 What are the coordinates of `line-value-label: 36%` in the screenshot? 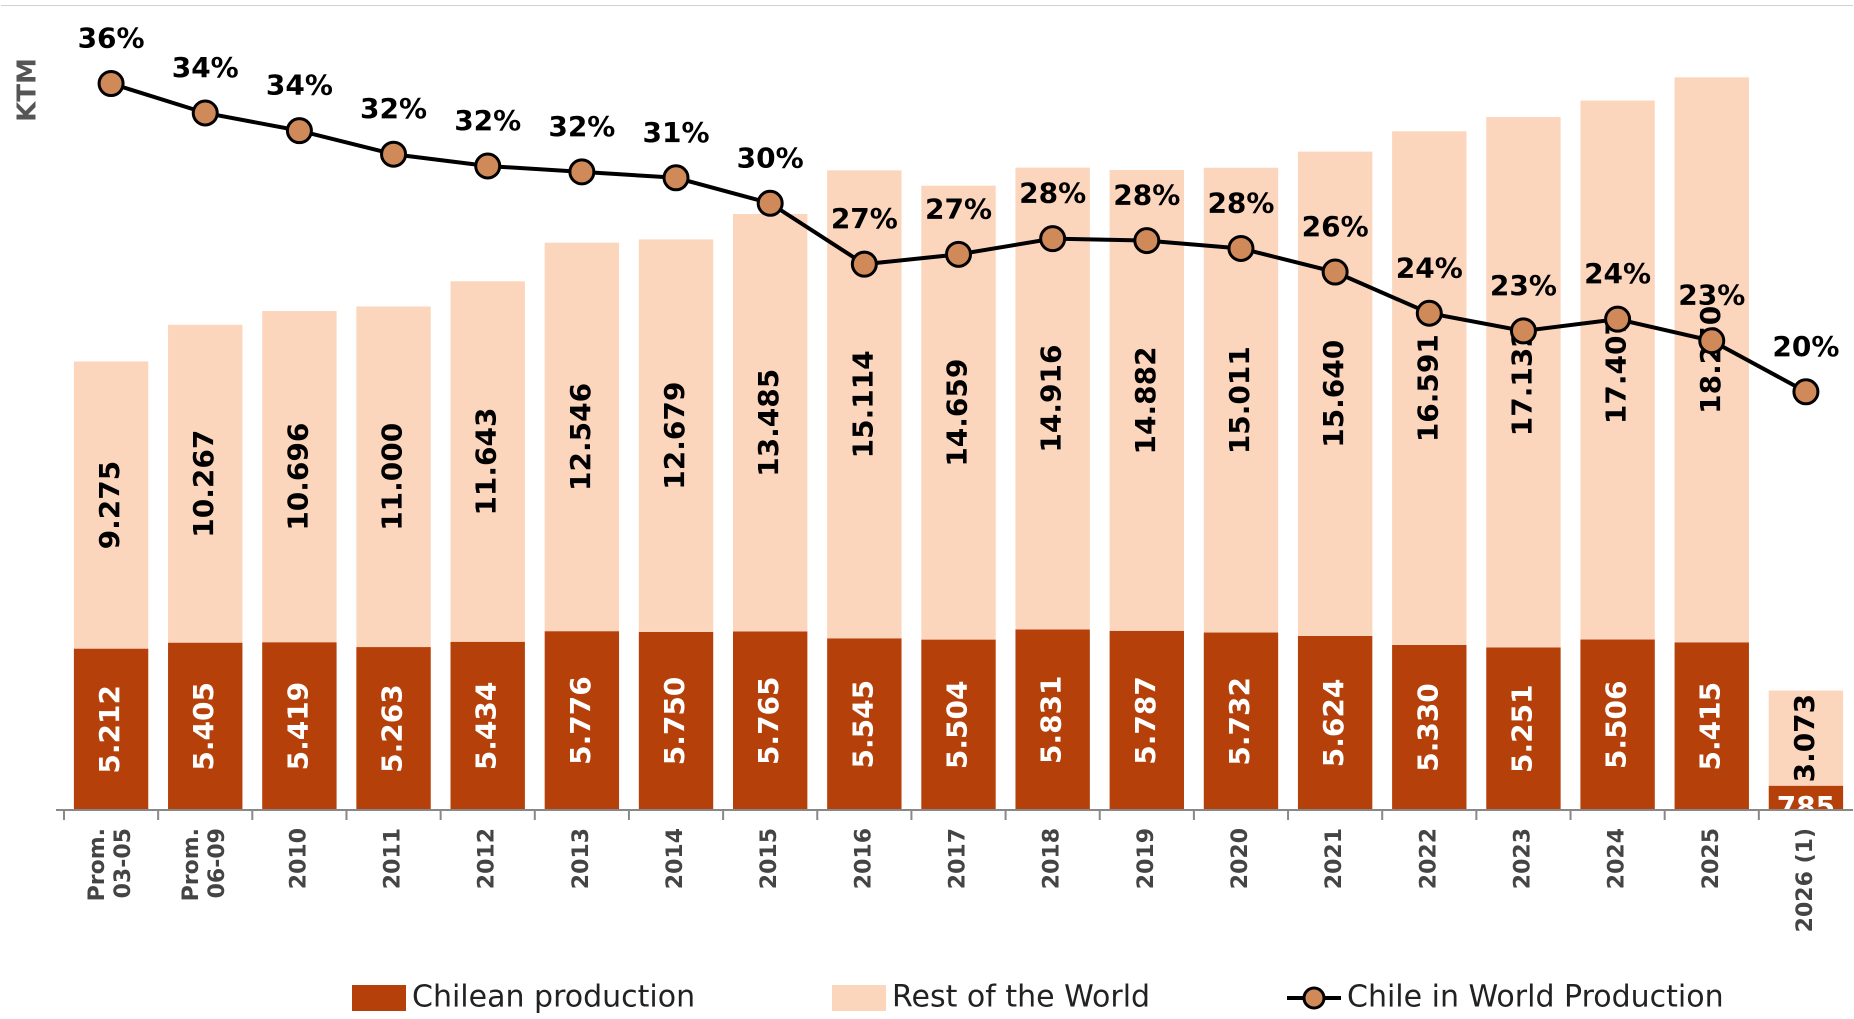 It's located at (111, 38).